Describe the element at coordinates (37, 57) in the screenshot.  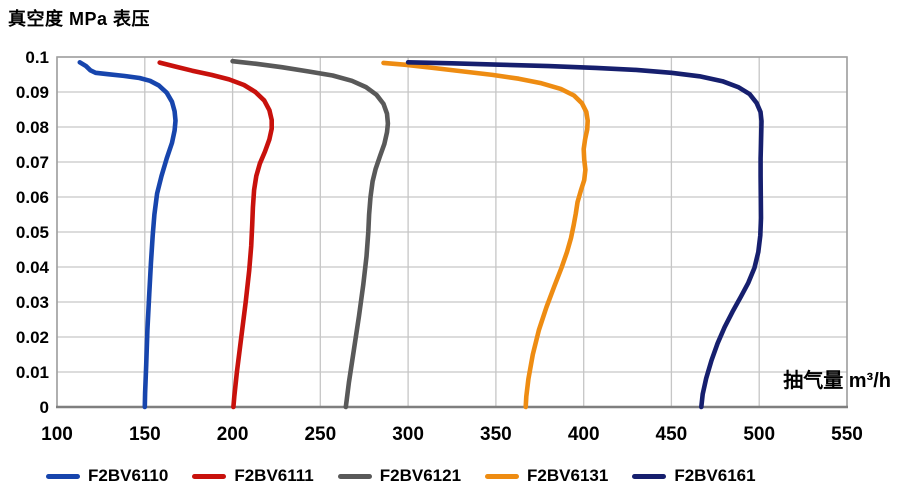
I see `y-tick-label: 0.1` at that location.